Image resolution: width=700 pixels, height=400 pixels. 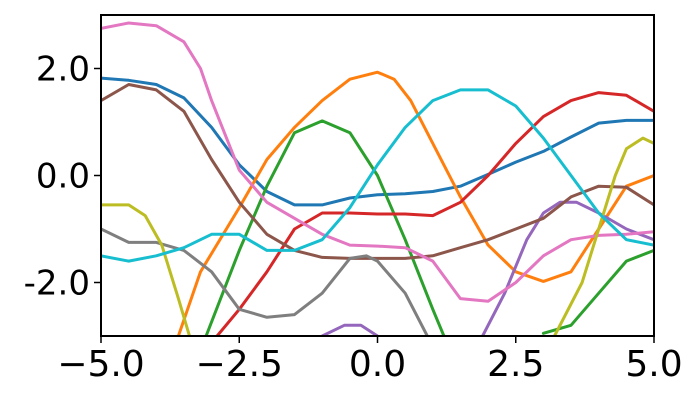 I want to click on x-axis: −5.0 −2.5 0.0 2.5 5.0, so click(x=370, y=360).